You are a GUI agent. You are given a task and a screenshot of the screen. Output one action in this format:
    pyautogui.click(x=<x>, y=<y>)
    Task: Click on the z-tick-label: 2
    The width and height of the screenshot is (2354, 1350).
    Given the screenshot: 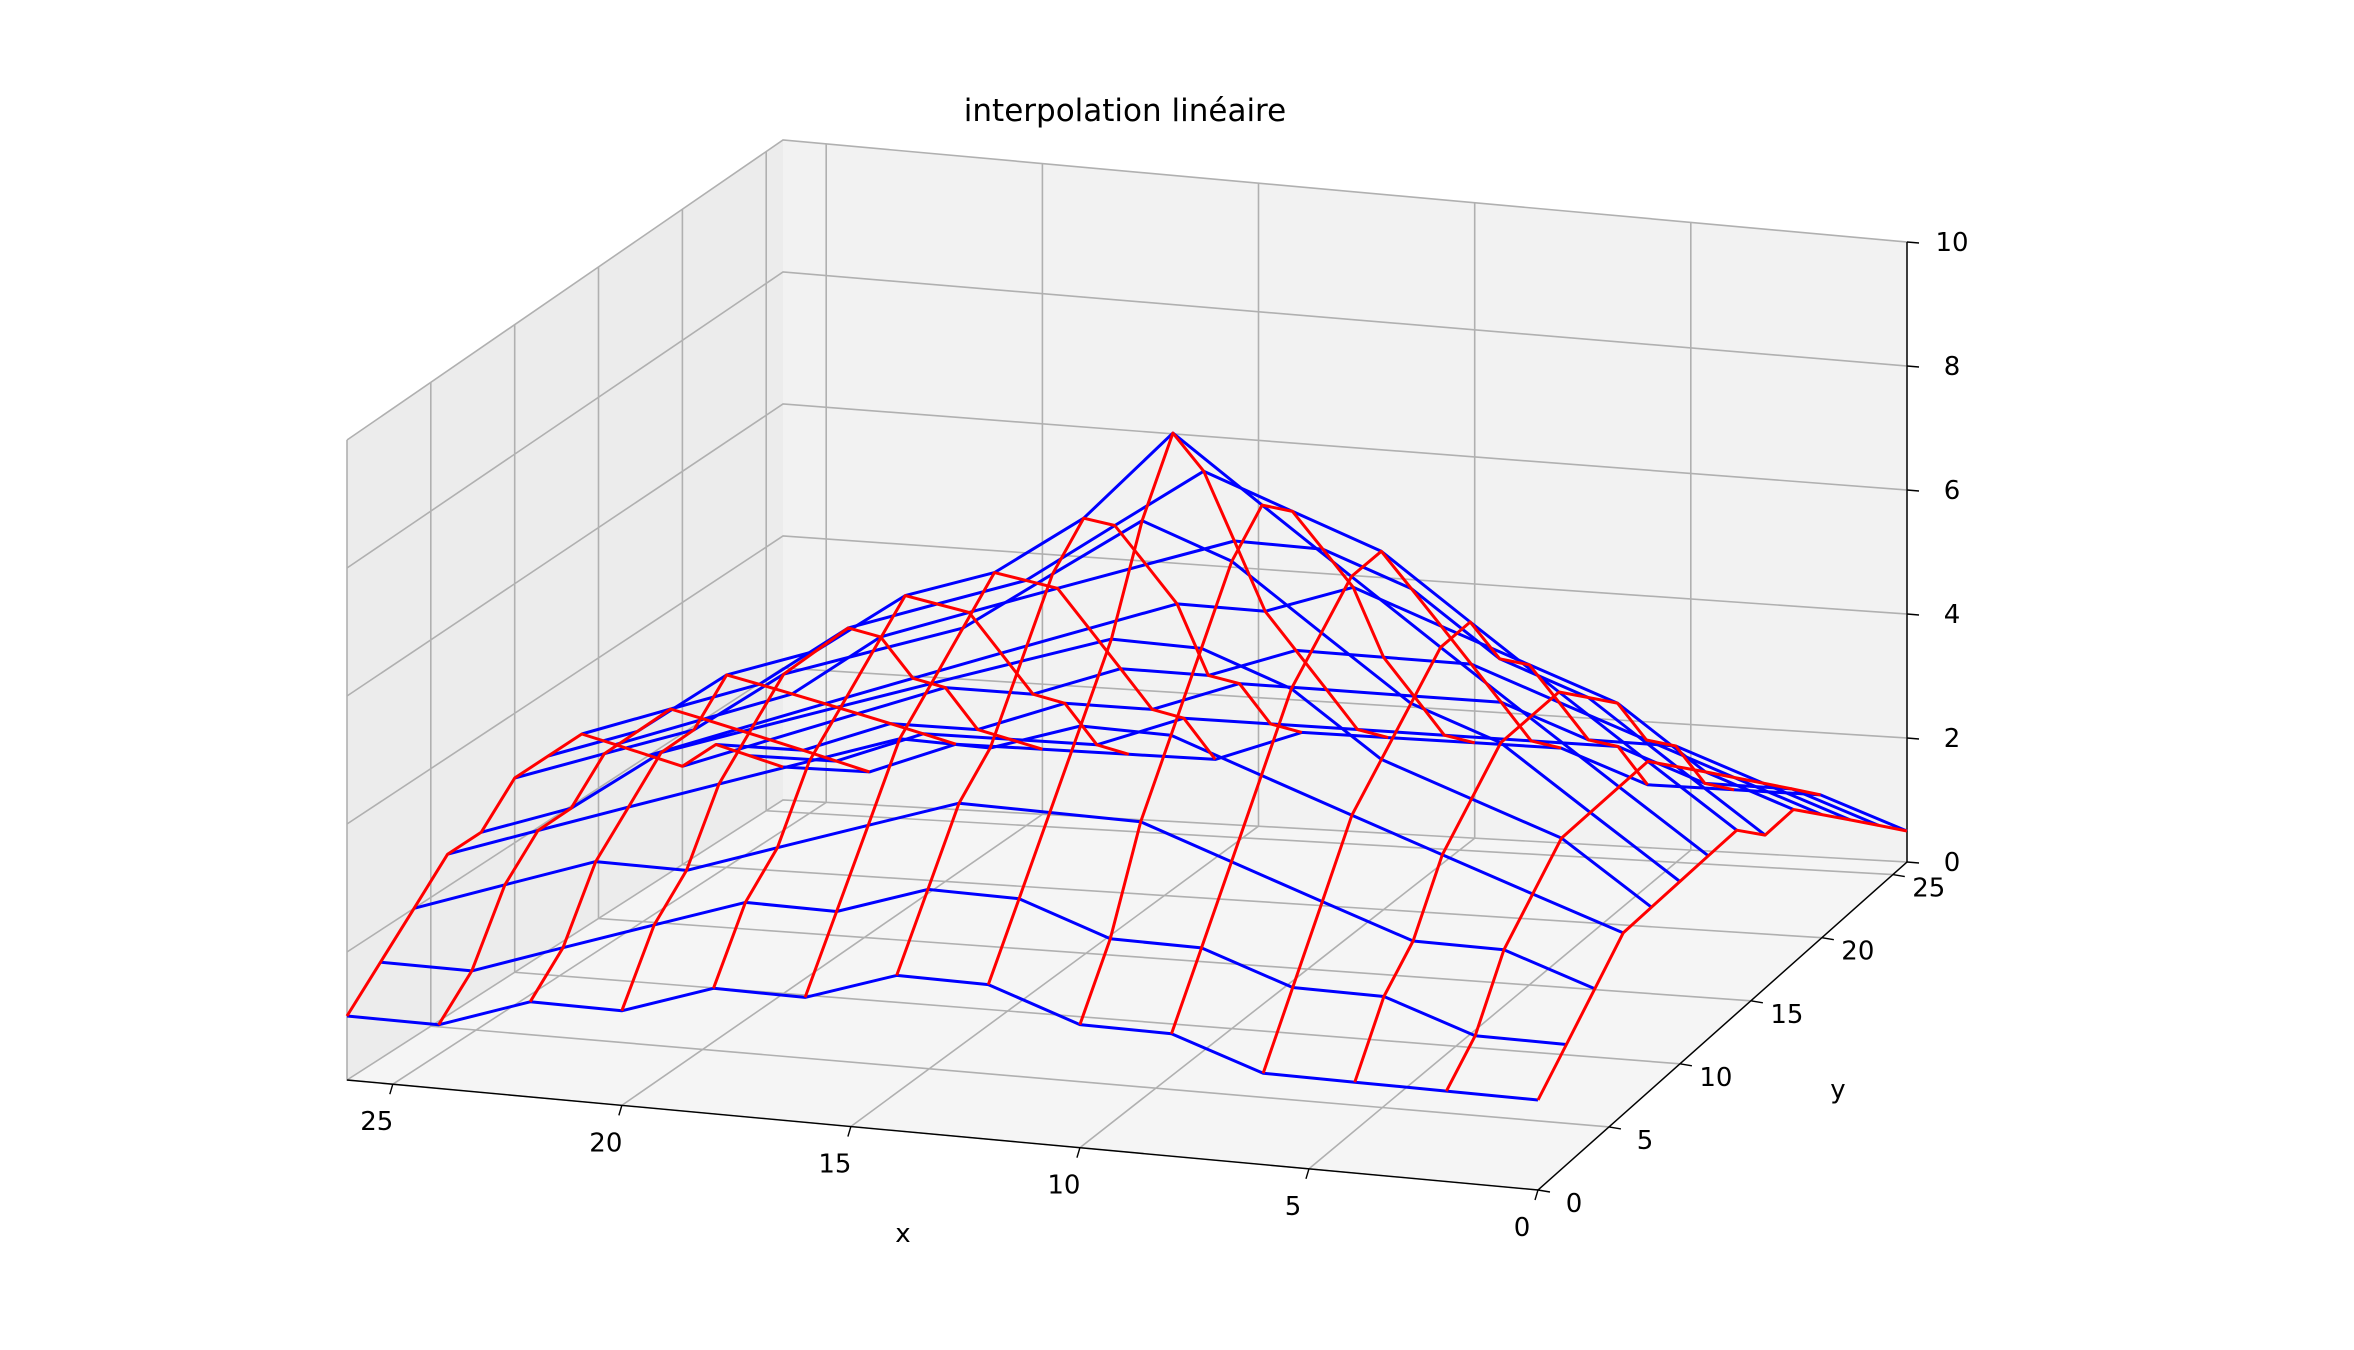 What is the action you would take?
    pyautogui.click(x=1952, y=739)
    